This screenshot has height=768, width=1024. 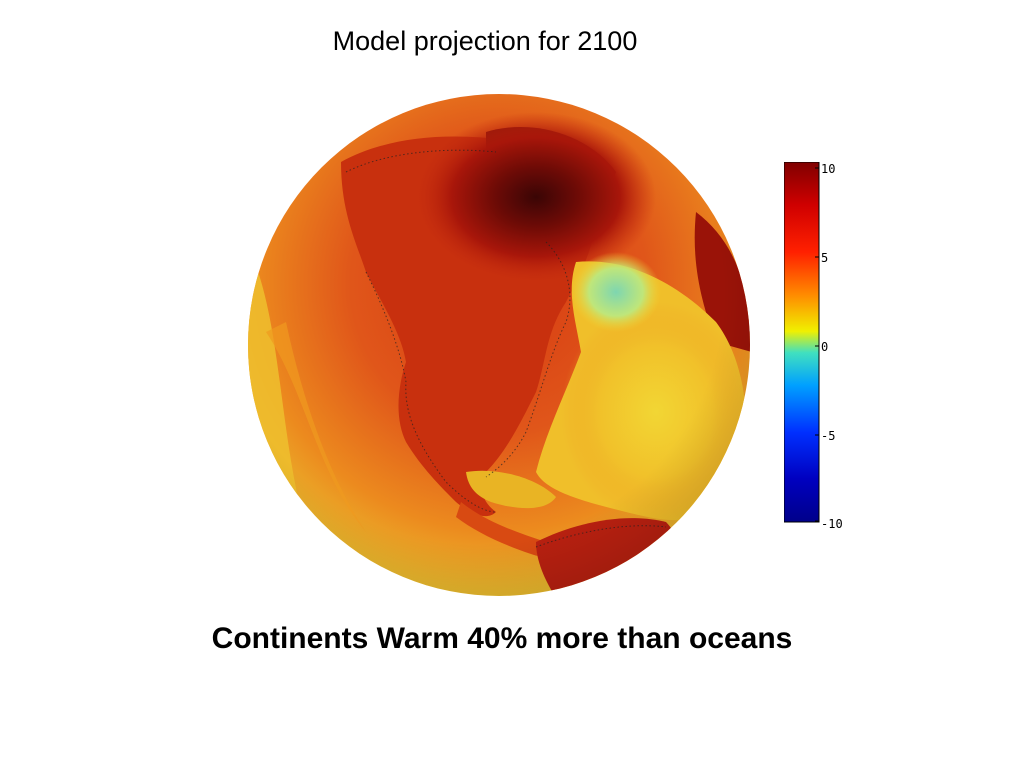 I want to click on colorbar-tick-label: 0, so click(x=824, y=347).